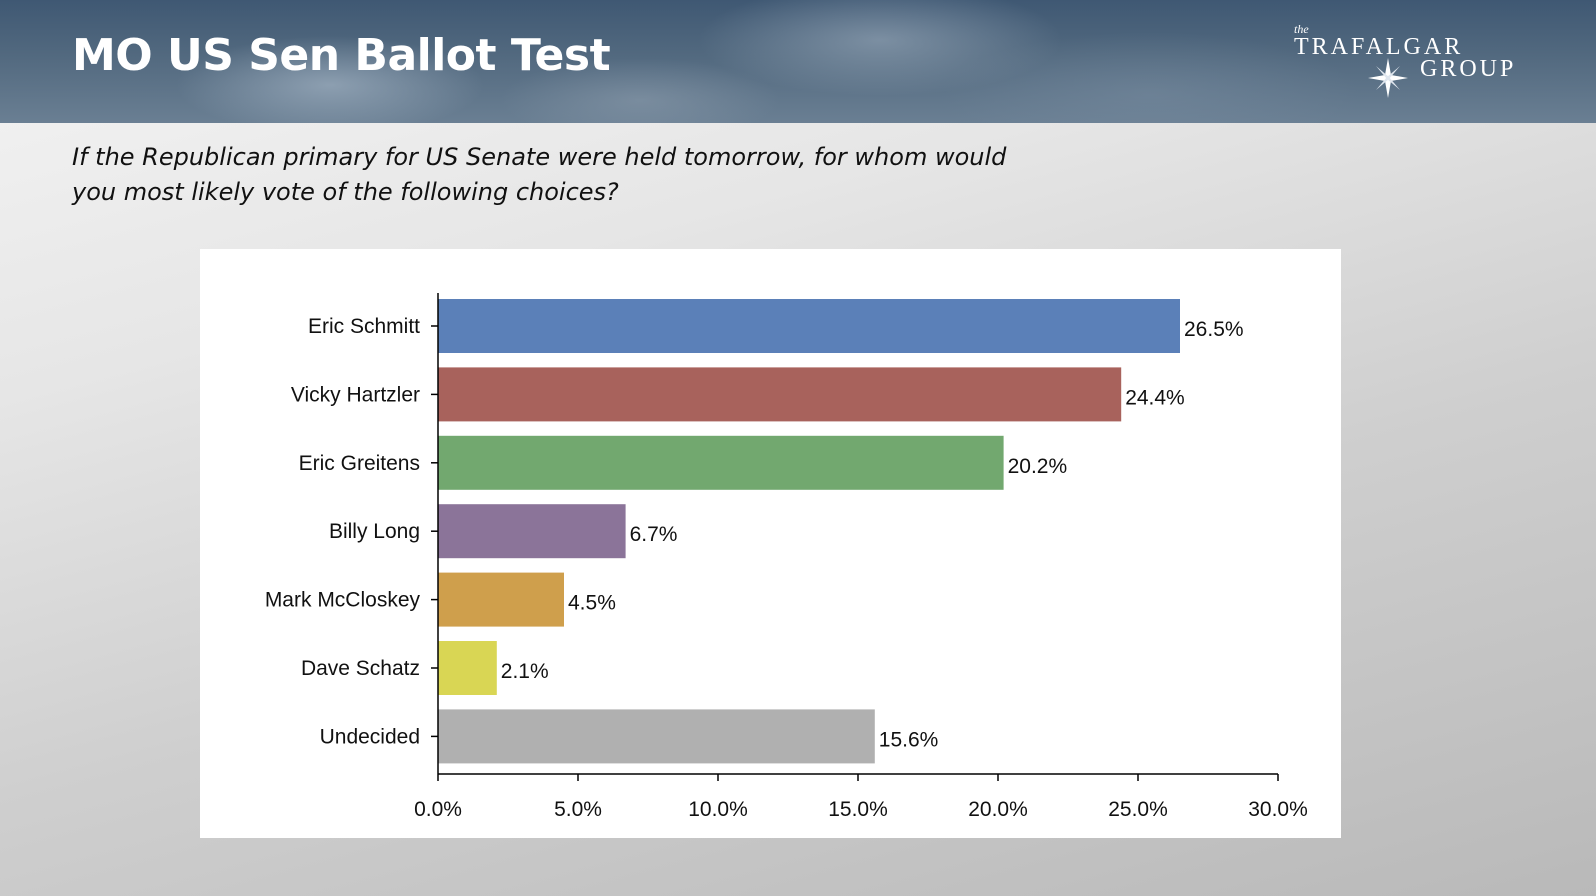  Describe the element at coordinates (341, 55) in the screenshot. I see `page-title: MO US Sen Ballot Test` at that location.